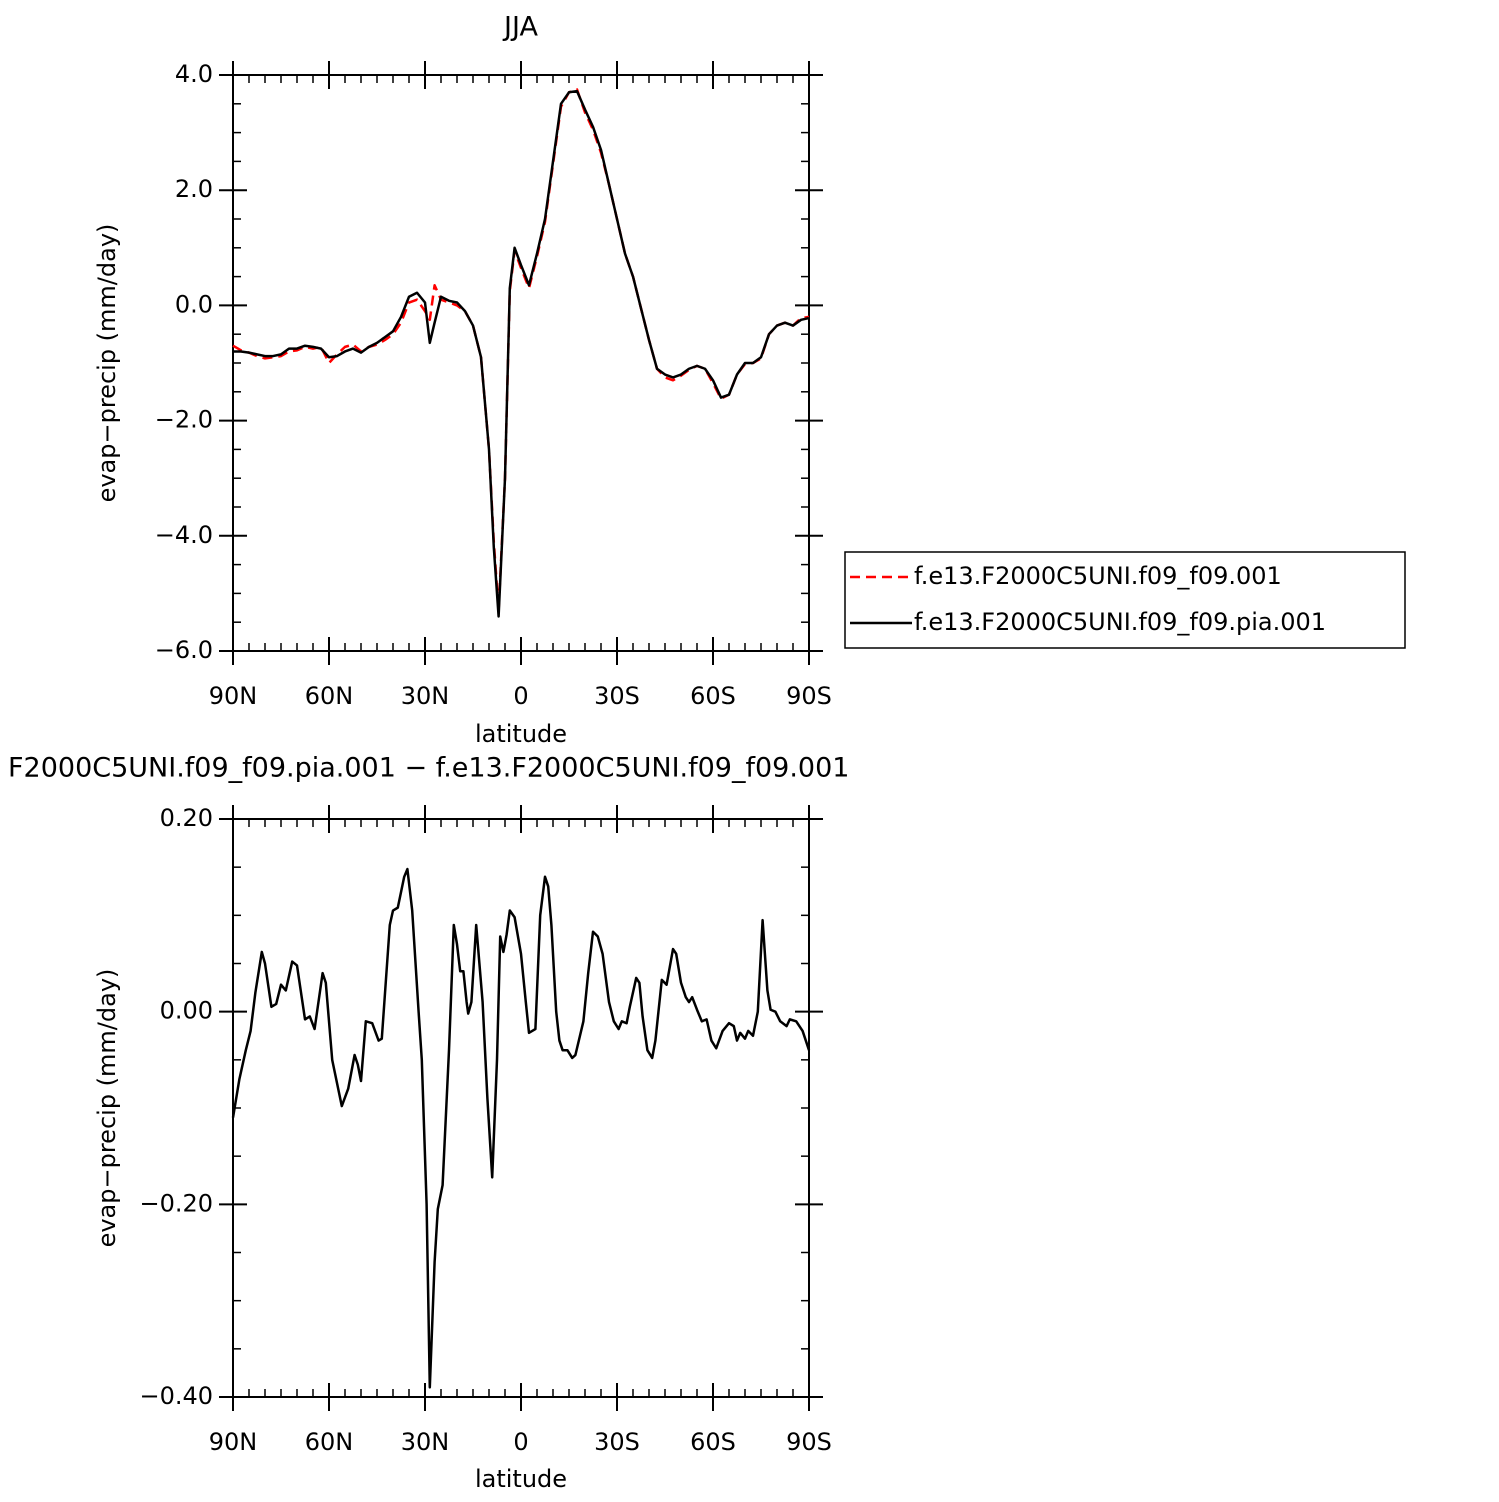  Describe the element at coordinates (176, 1396) in the screenshot. I see `y-tick-label: −0.40` at that location.